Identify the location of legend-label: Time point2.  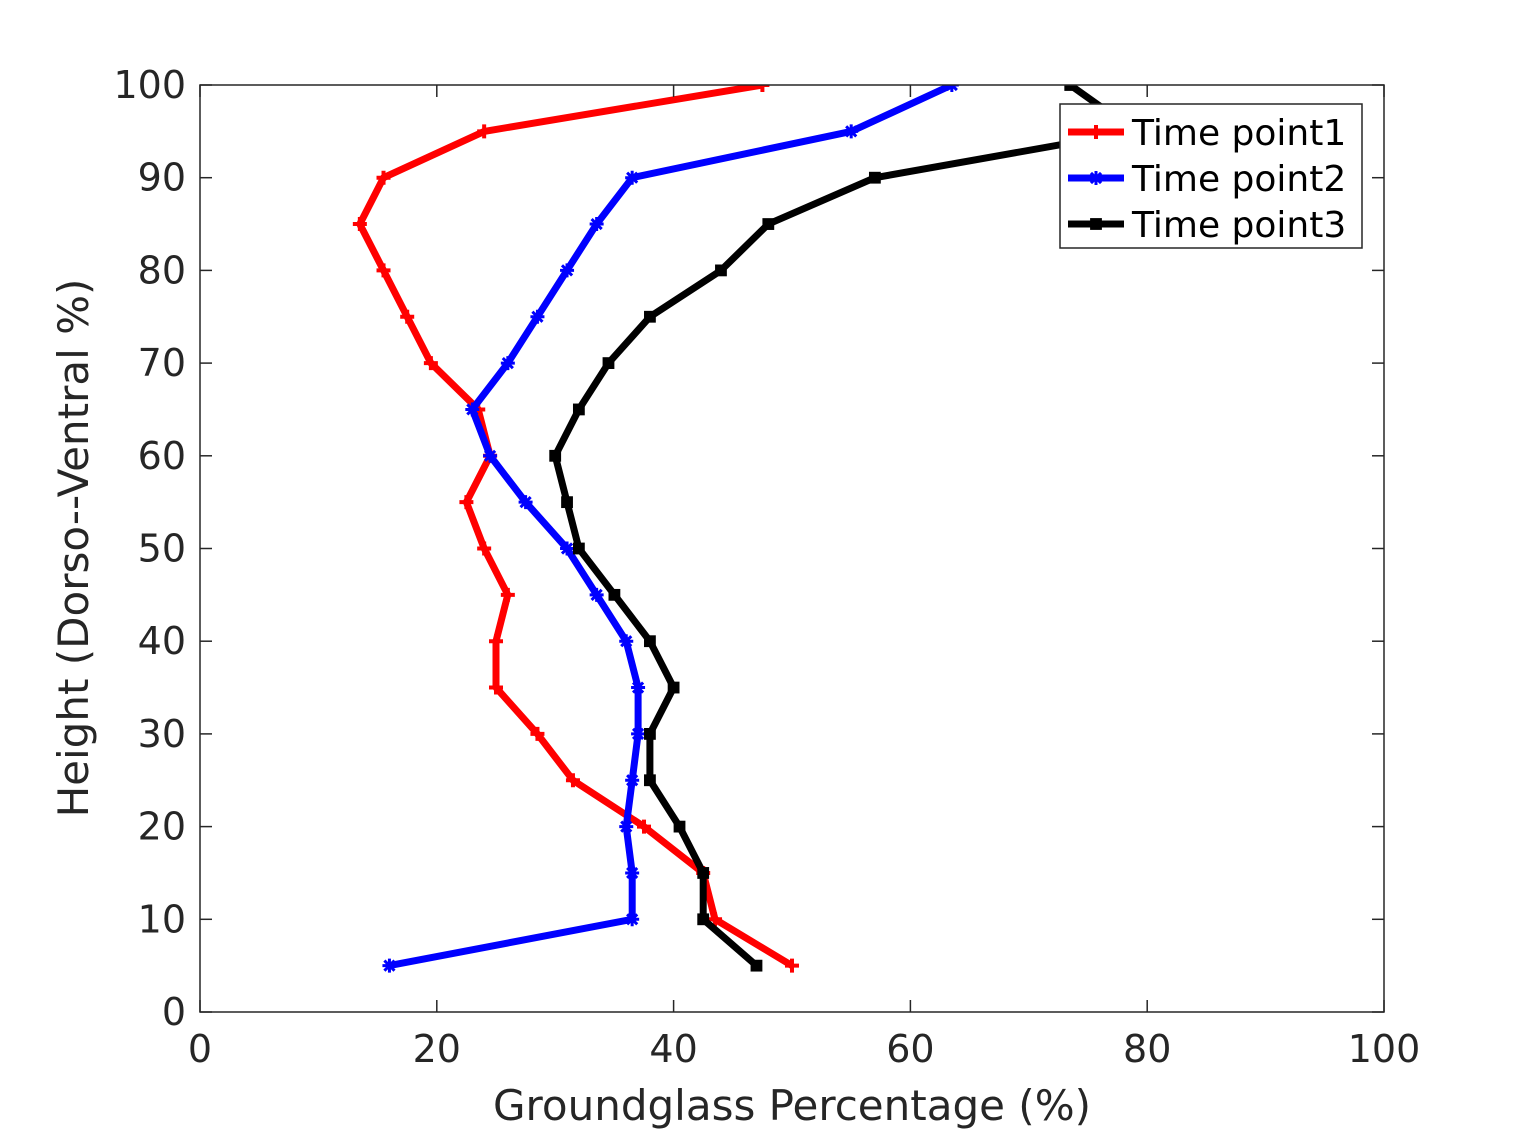
(1238, 179).